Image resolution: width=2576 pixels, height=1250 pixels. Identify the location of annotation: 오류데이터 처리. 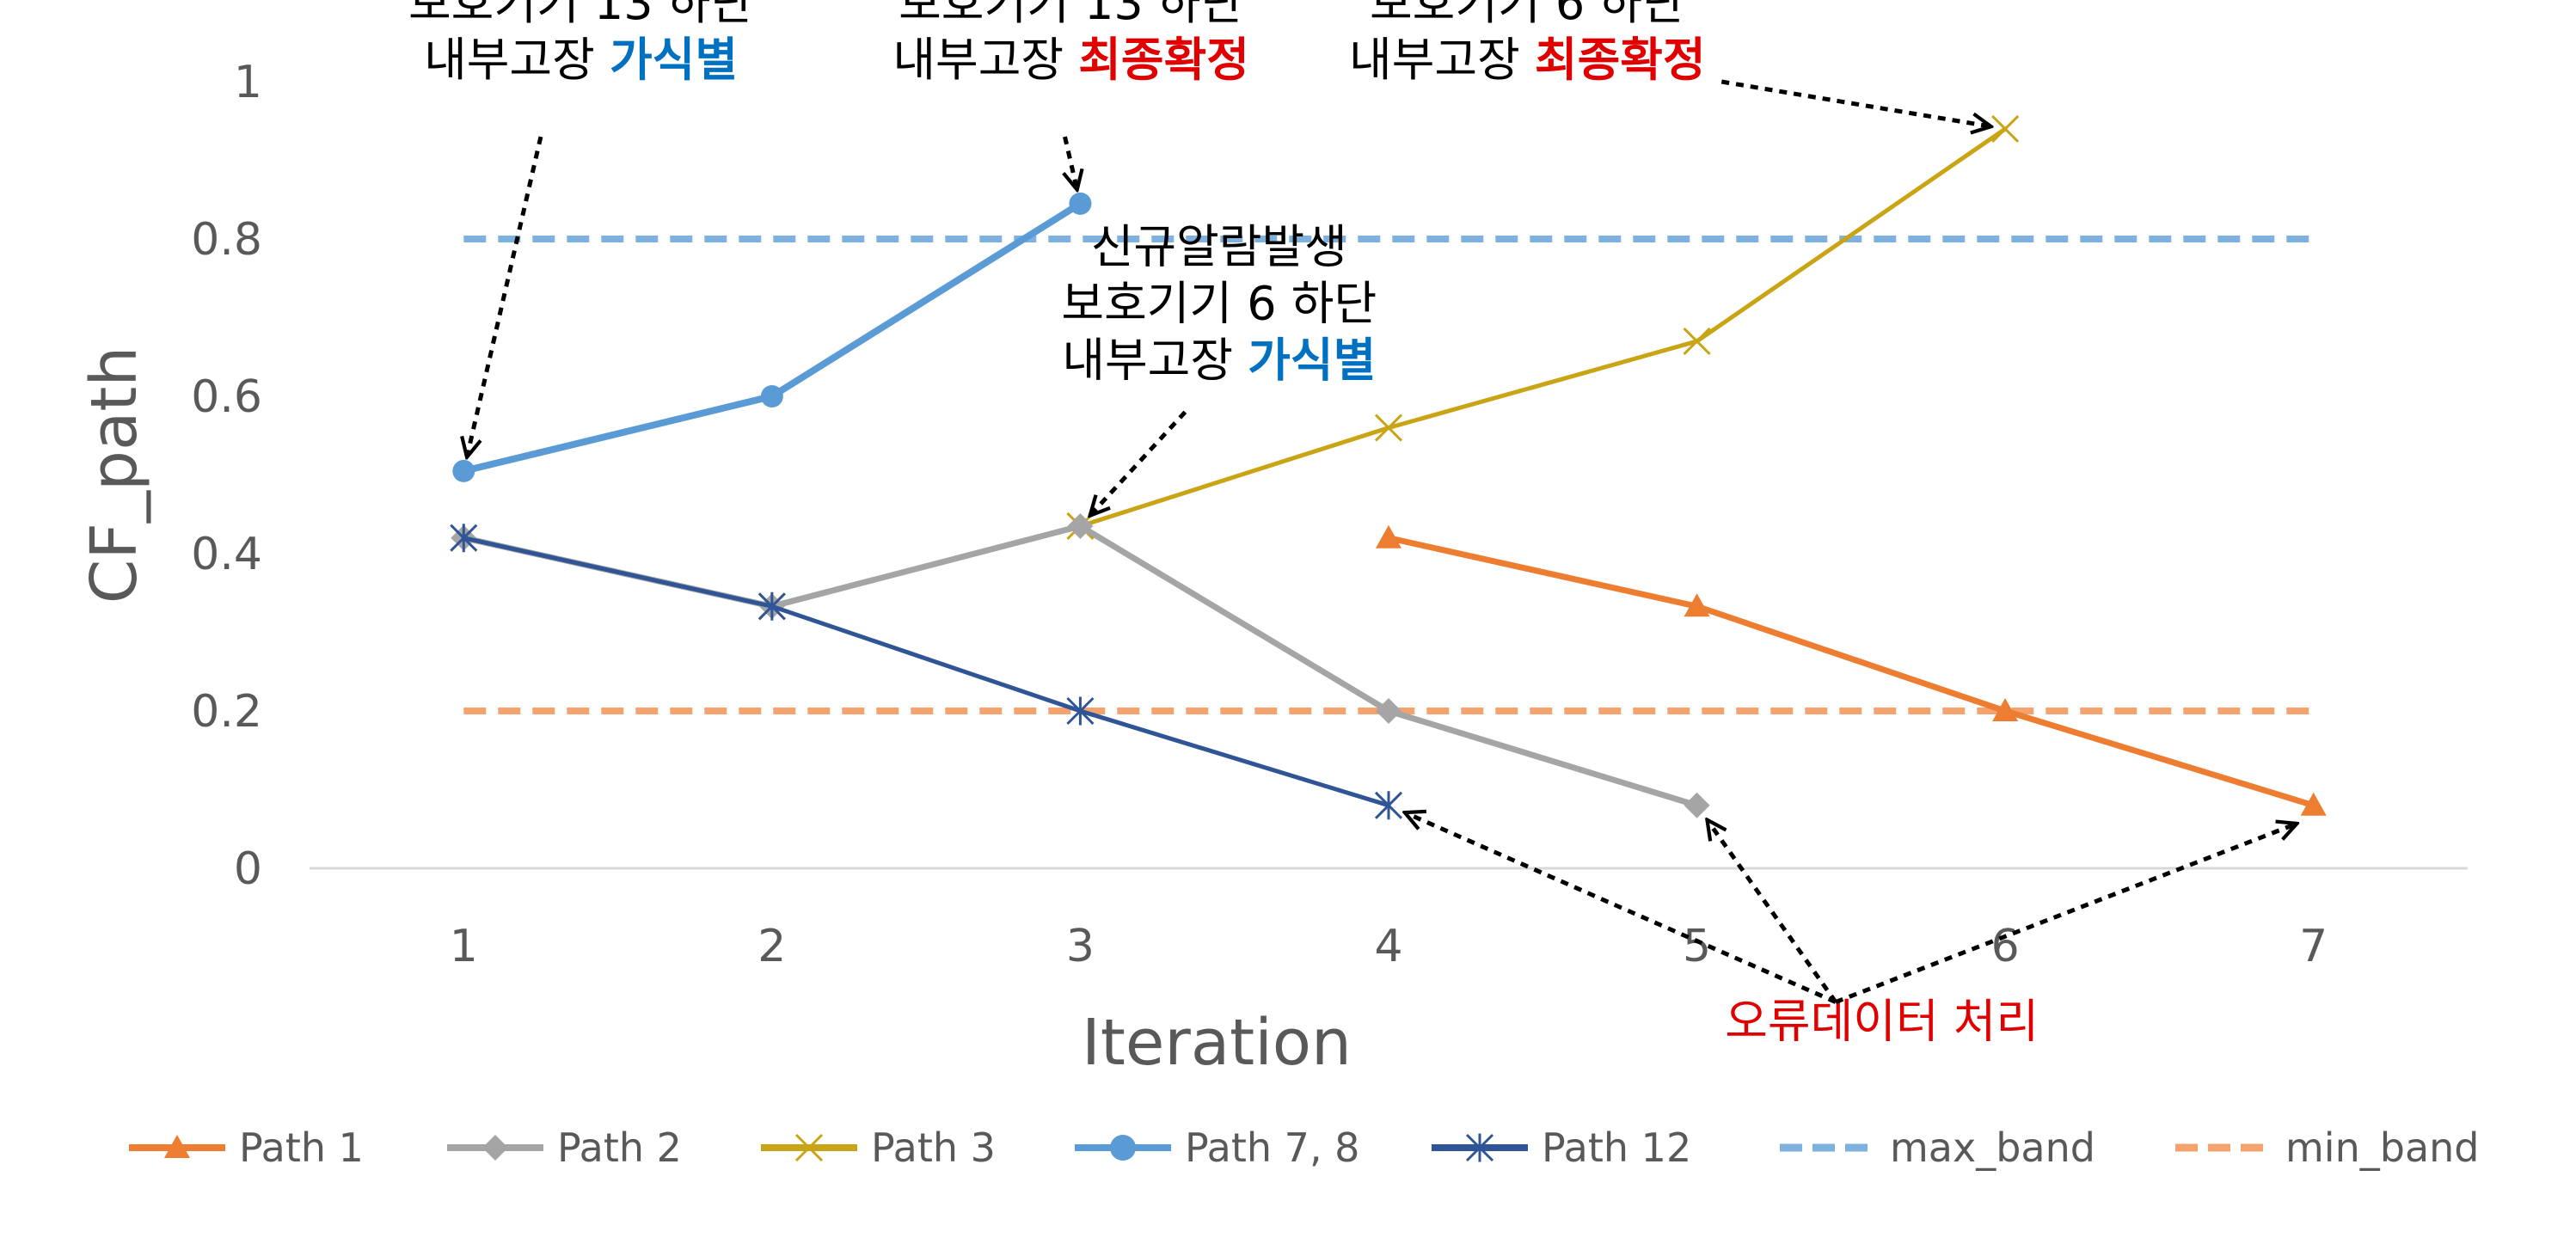
(1851, 931).